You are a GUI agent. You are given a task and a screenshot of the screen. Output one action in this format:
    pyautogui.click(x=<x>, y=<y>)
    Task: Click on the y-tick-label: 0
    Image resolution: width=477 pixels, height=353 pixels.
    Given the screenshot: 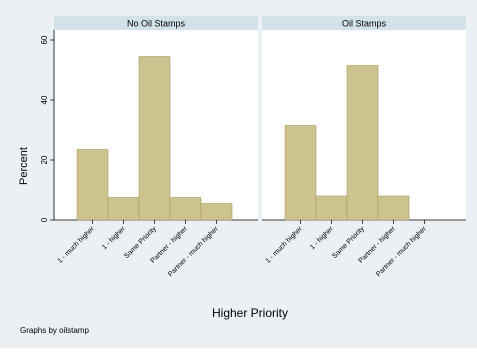 What is the action you would take?
    pyautogui.click(x=44, y=219)
    